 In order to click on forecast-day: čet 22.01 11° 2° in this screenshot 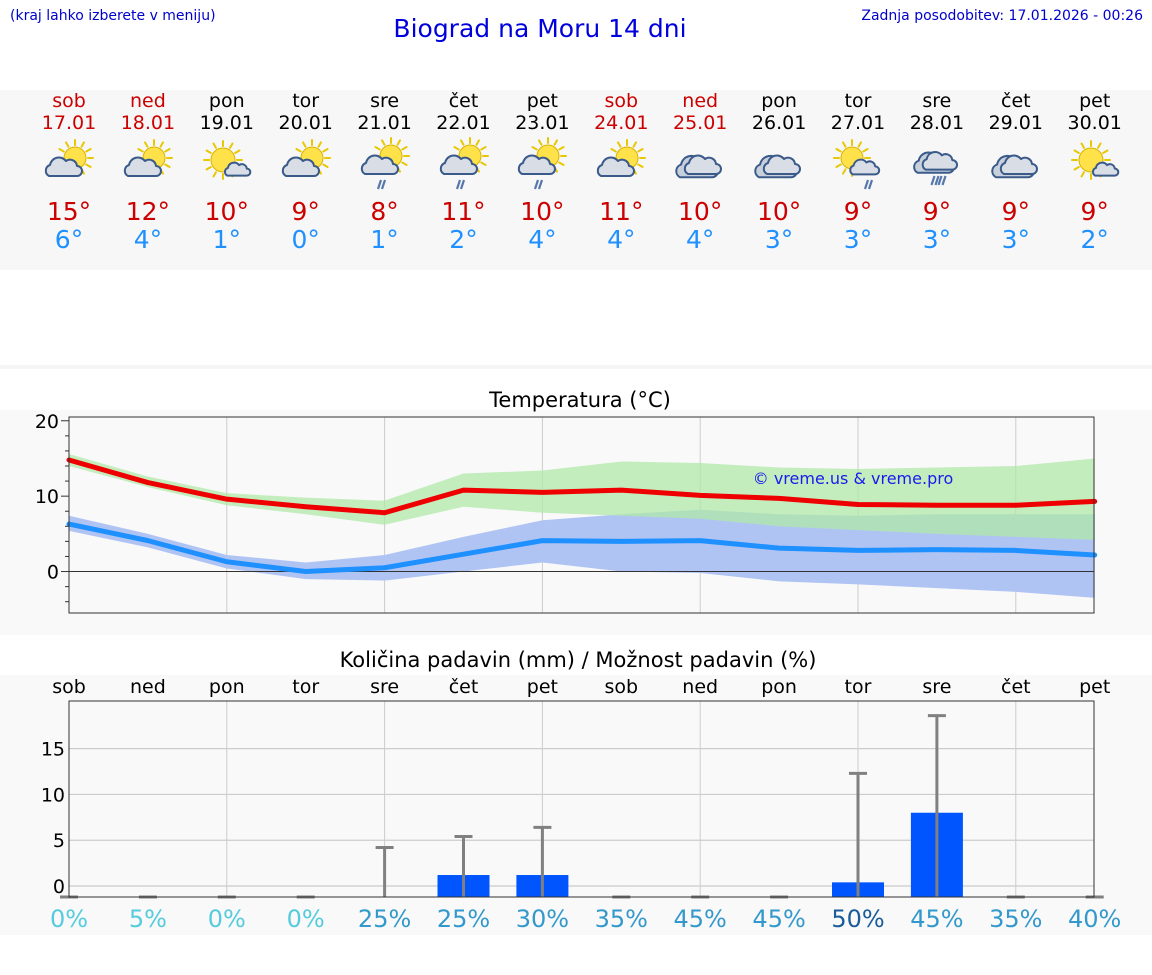, I will do `click(464, 172)`.